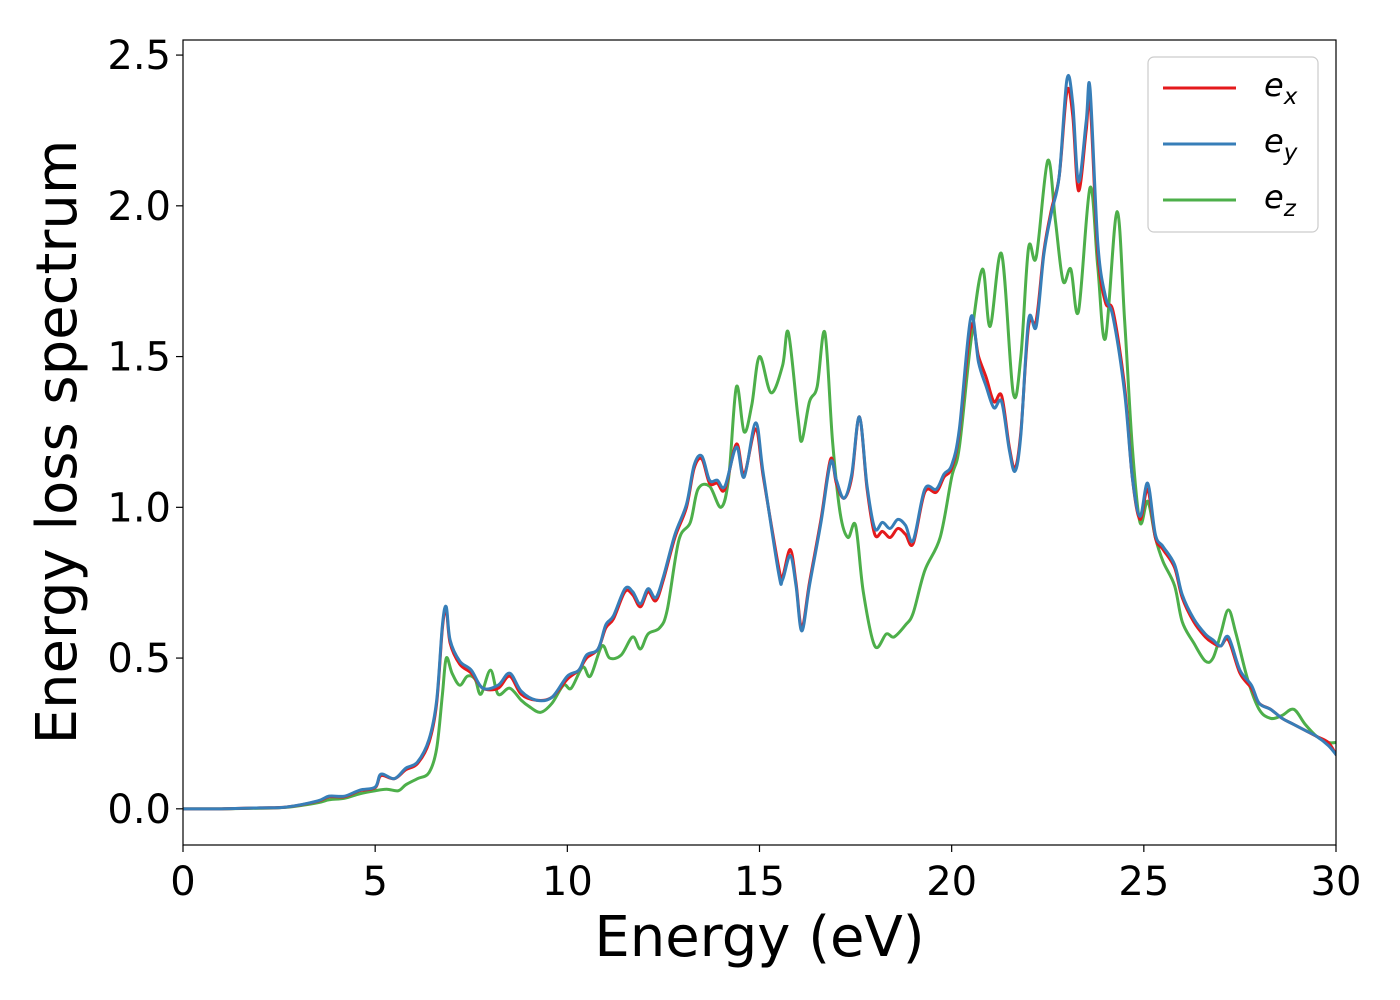  Describe the element at coordinates (1143, 882) in the screenshot. I see `x-tick-label: 25` at that location.